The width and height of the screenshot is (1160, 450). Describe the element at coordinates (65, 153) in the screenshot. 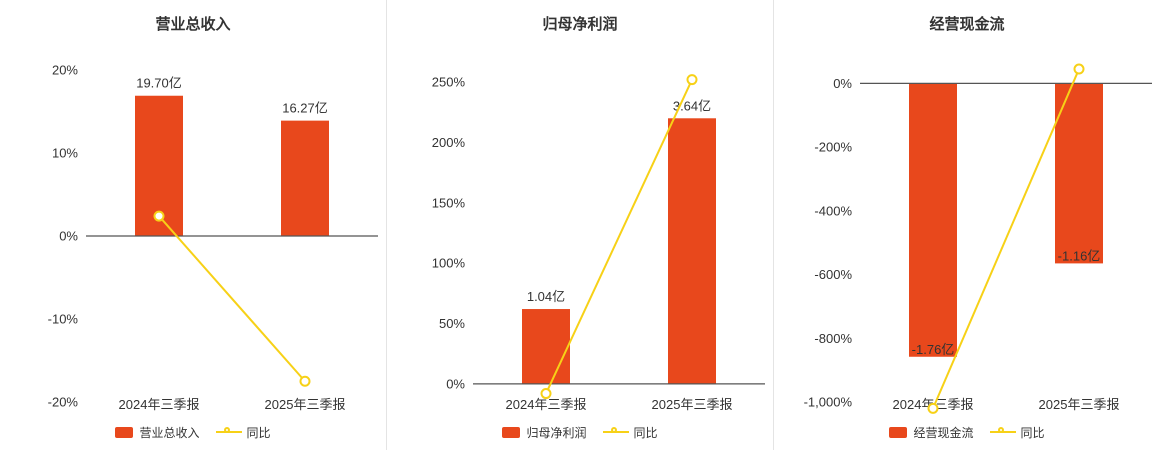

I see `y-axis-tick-label: 10%` at that location.